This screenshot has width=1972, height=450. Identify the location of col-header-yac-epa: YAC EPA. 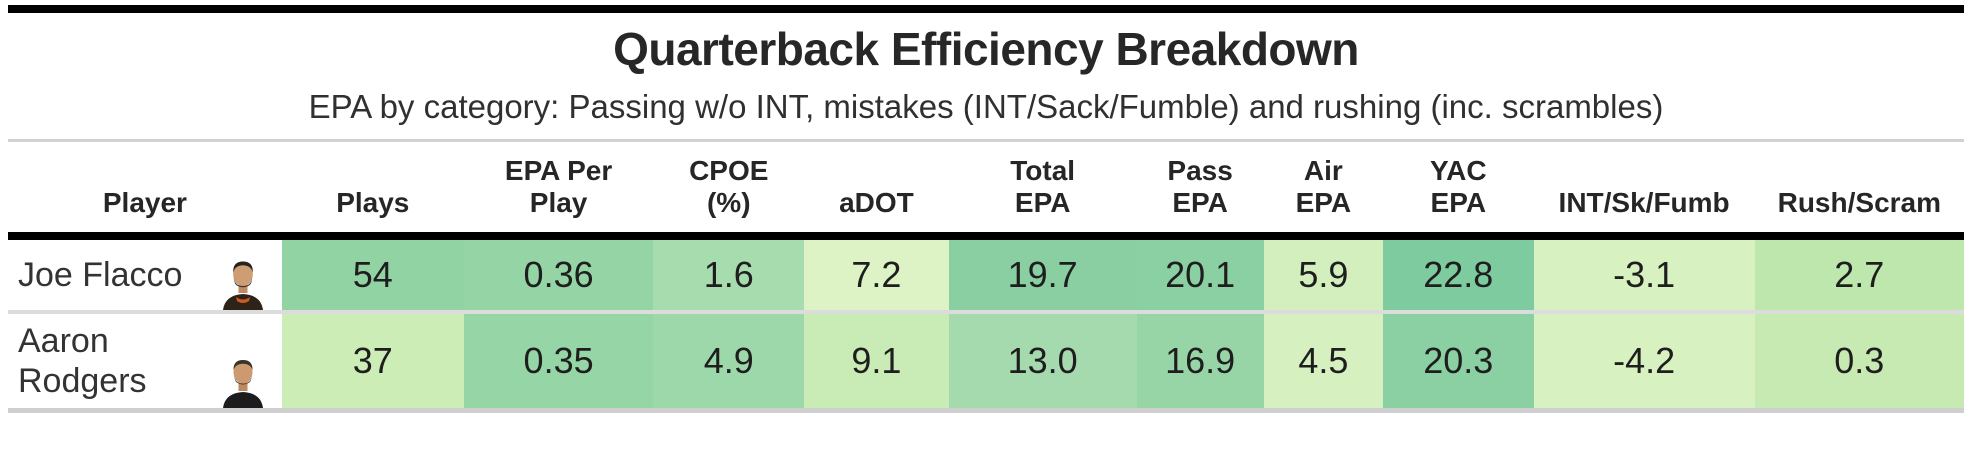
(1458, 191).